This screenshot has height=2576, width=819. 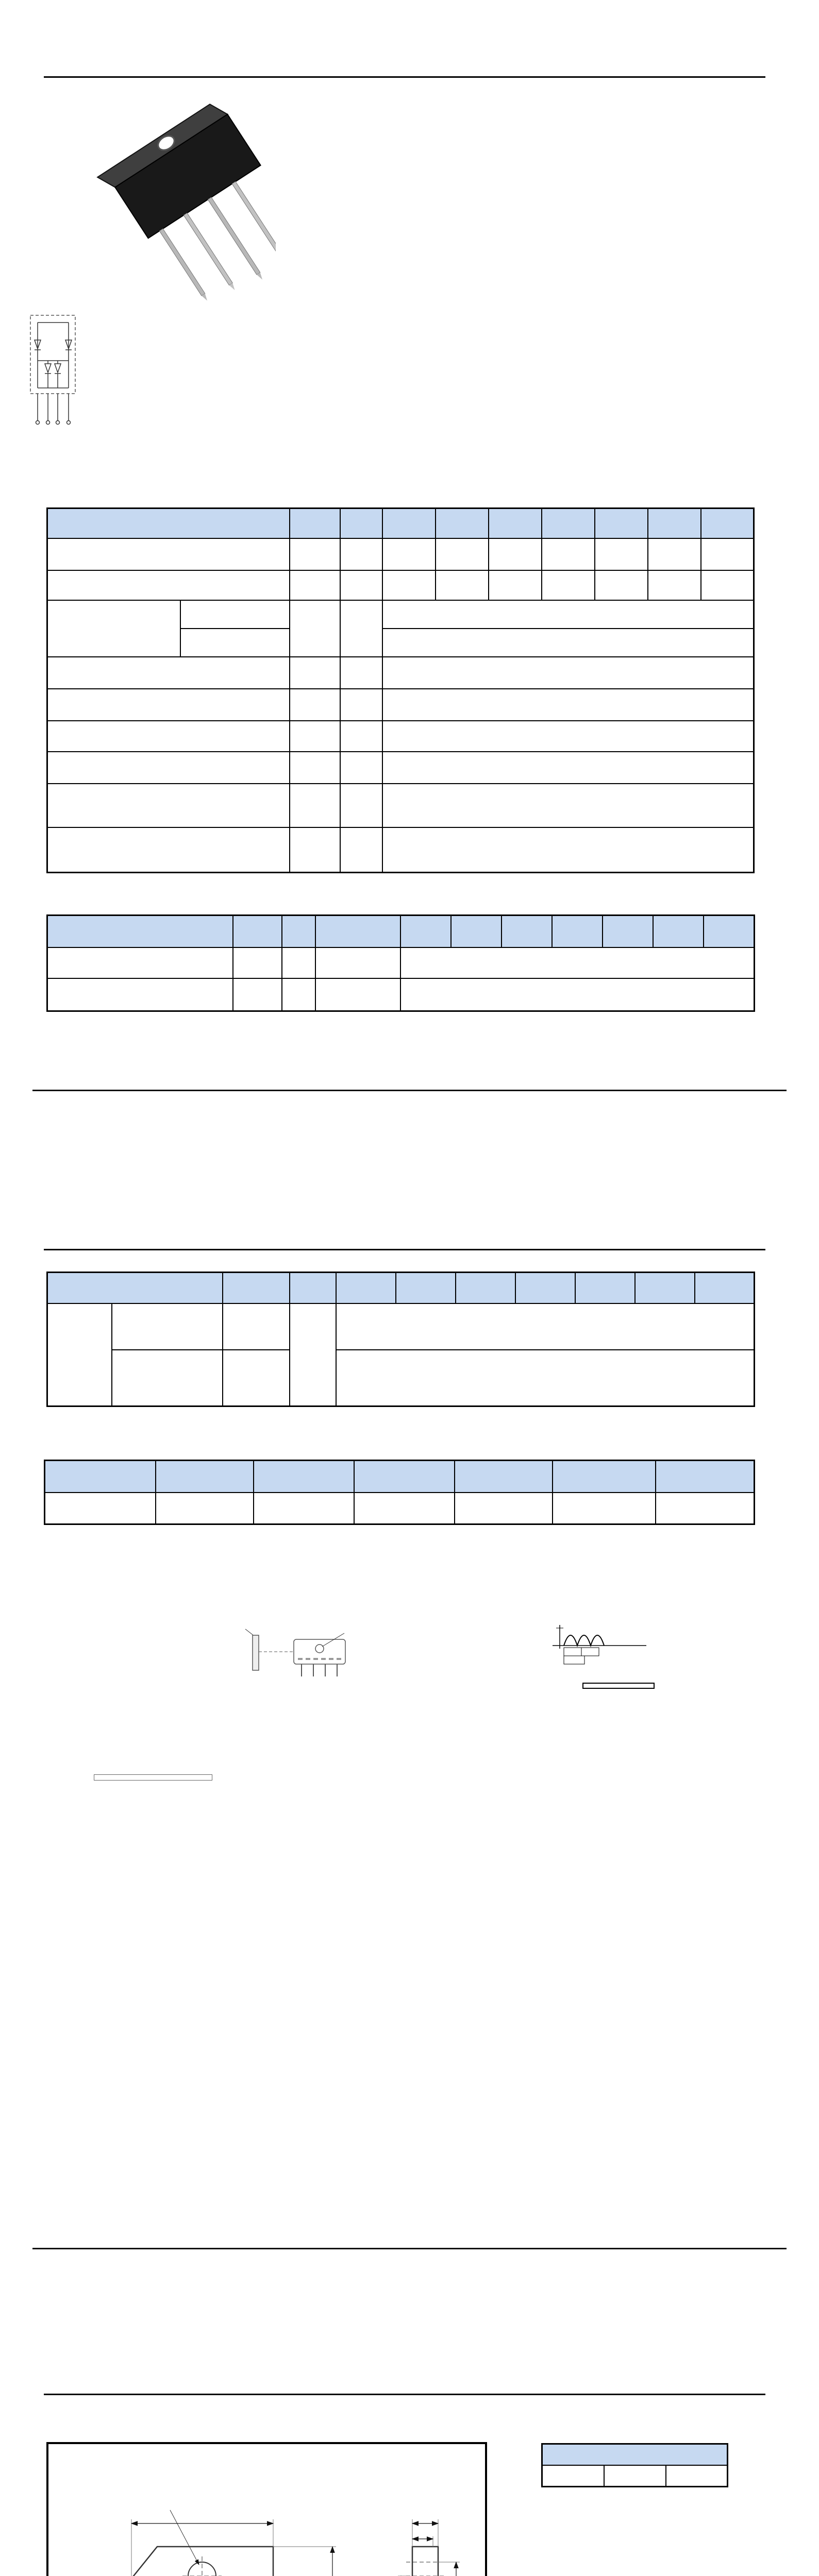 What do you see at coordinates (217, 241) in the screenshot?
I see `product-leads` at bounding box center [217, 241].